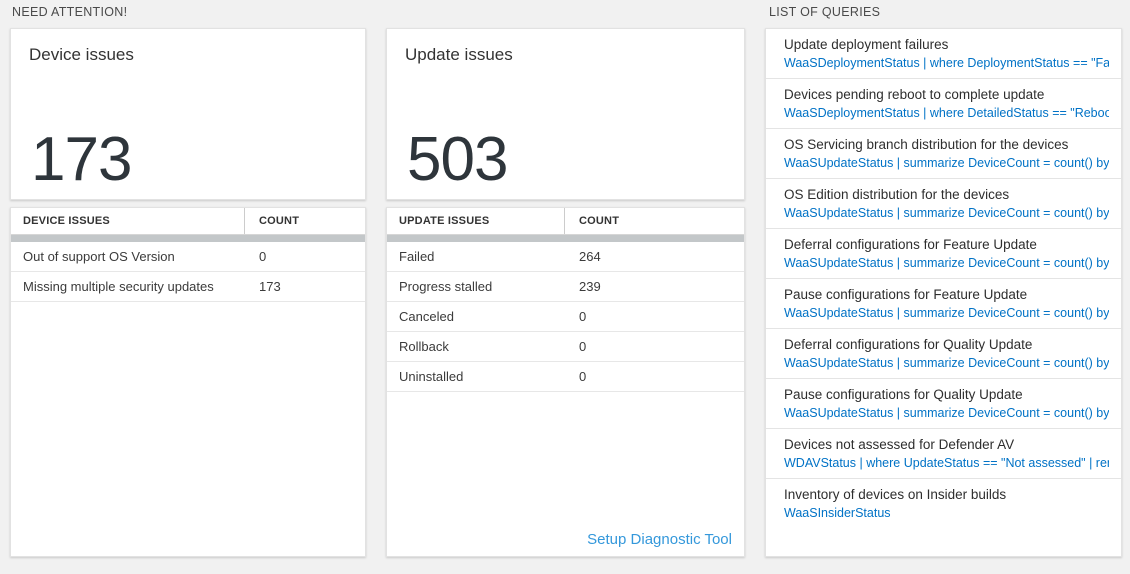  I want to click on update-issues-count: 503, so click(457, 159).